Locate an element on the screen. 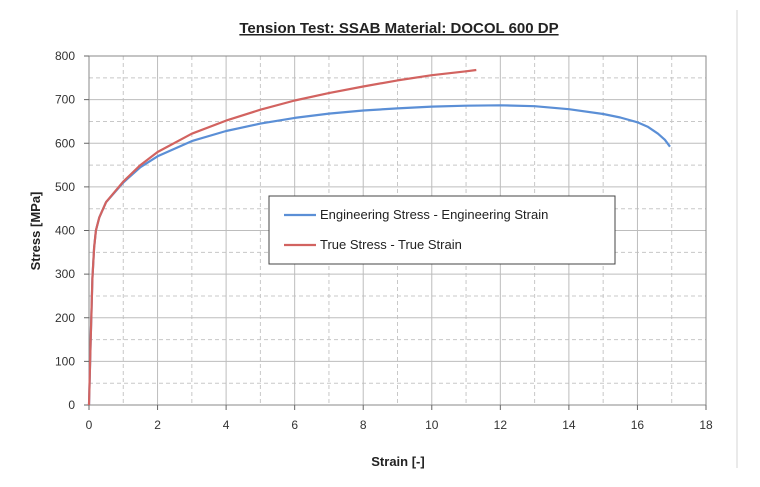  y-tick-label: 300 is located at coordinates (65, 274).